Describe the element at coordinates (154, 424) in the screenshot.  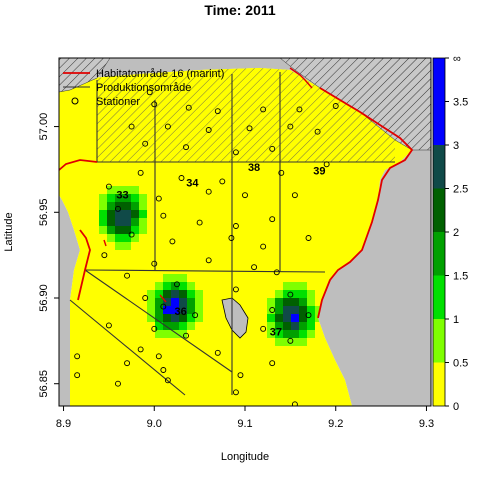
I see `x-tick-label: 9.0` at that location.